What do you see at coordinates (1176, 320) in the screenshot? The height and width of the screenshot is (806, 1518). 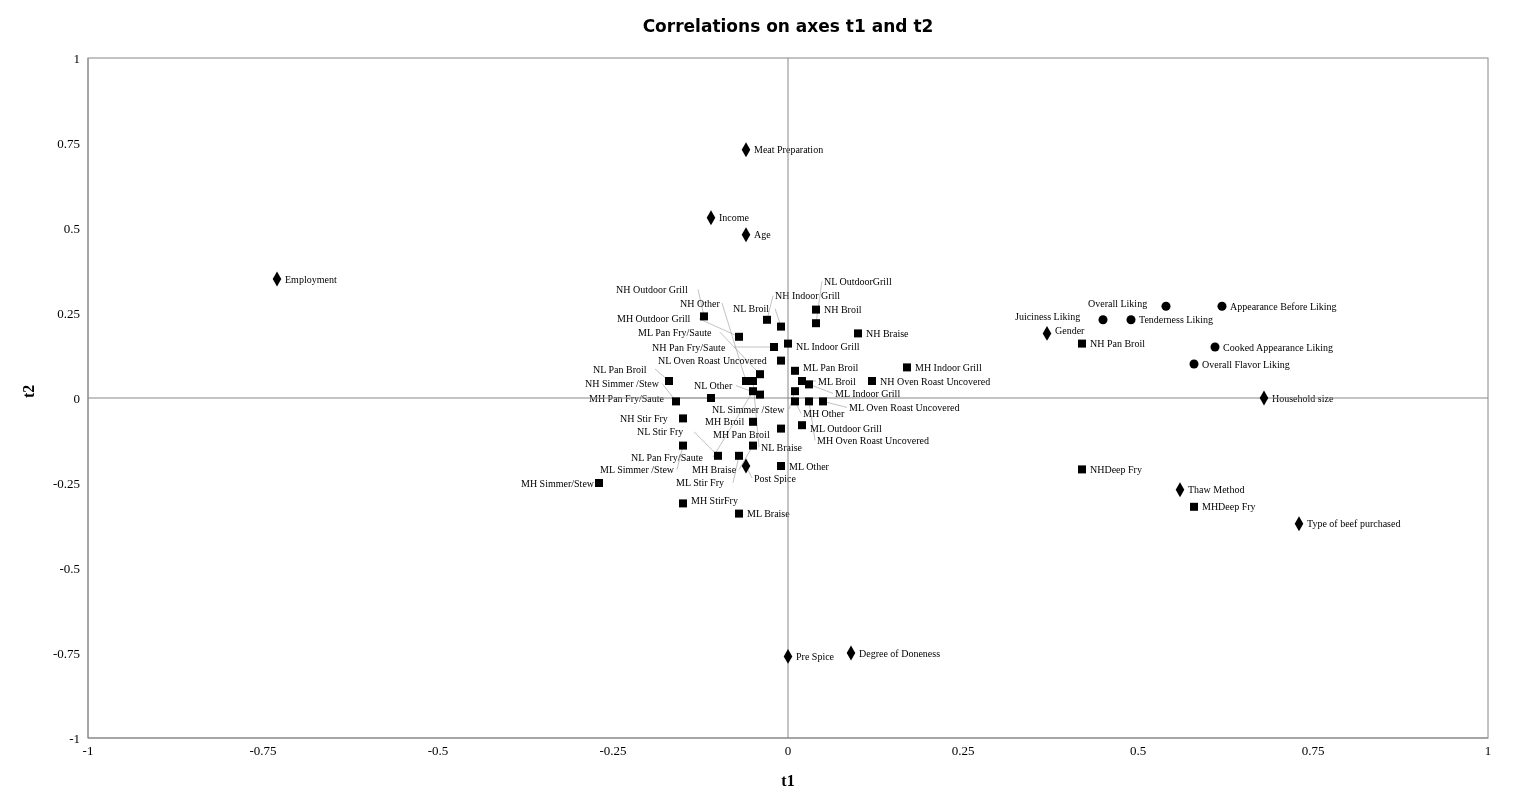 I see `annotation: Tenderness Liking` at bounding box center [1176, 320].